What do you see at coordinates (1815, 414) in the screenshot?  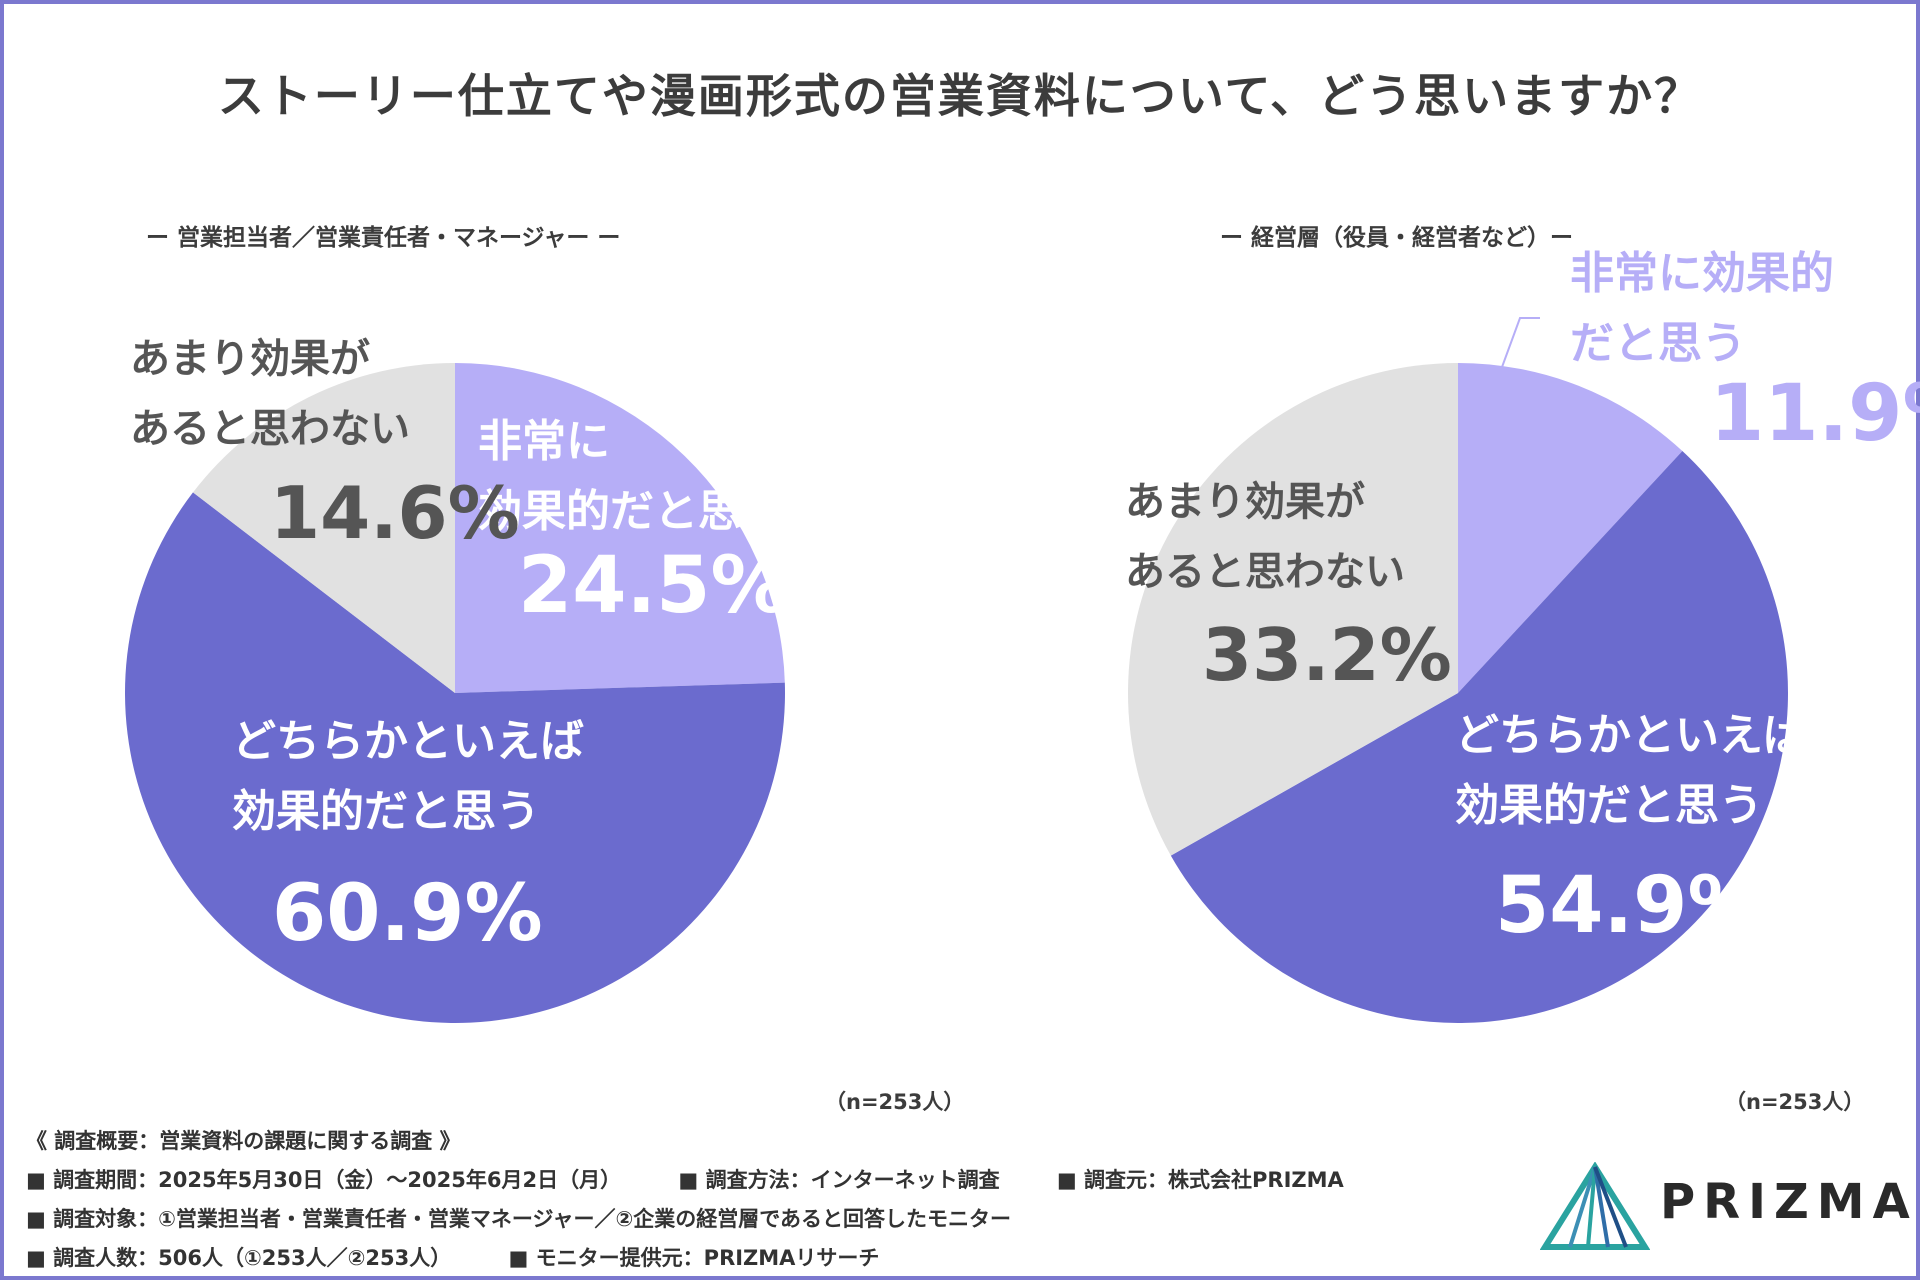 I see `chart-2-slice-1-value: 11.9%` at bounding box center [1815, 414].